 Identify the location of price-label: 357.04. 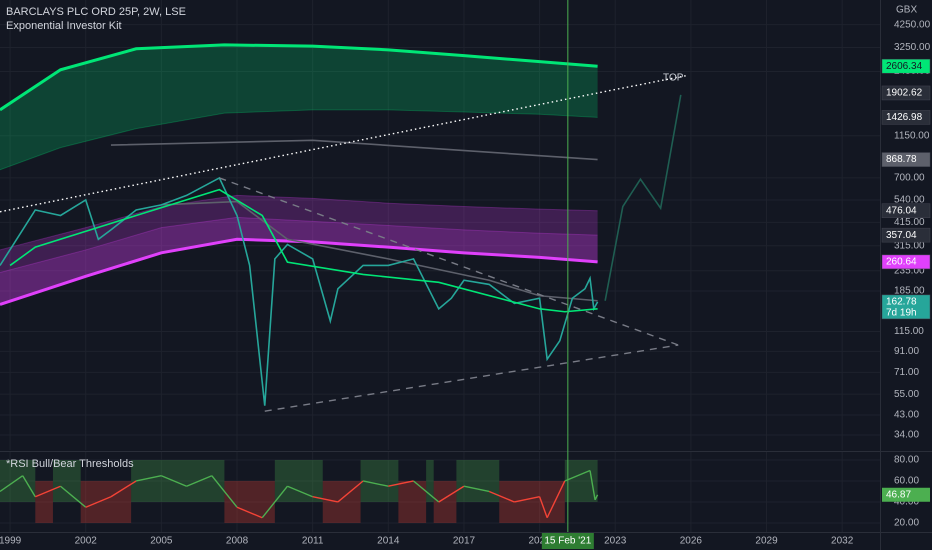
(901, 235).